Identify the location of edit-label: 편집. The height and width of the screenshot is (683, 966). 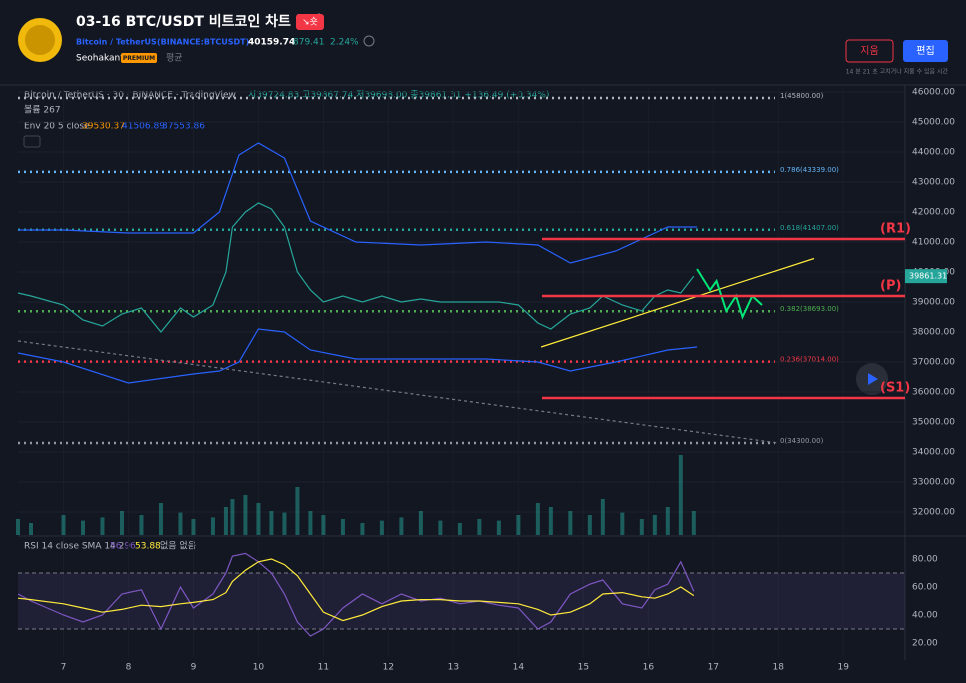
(925, 51).